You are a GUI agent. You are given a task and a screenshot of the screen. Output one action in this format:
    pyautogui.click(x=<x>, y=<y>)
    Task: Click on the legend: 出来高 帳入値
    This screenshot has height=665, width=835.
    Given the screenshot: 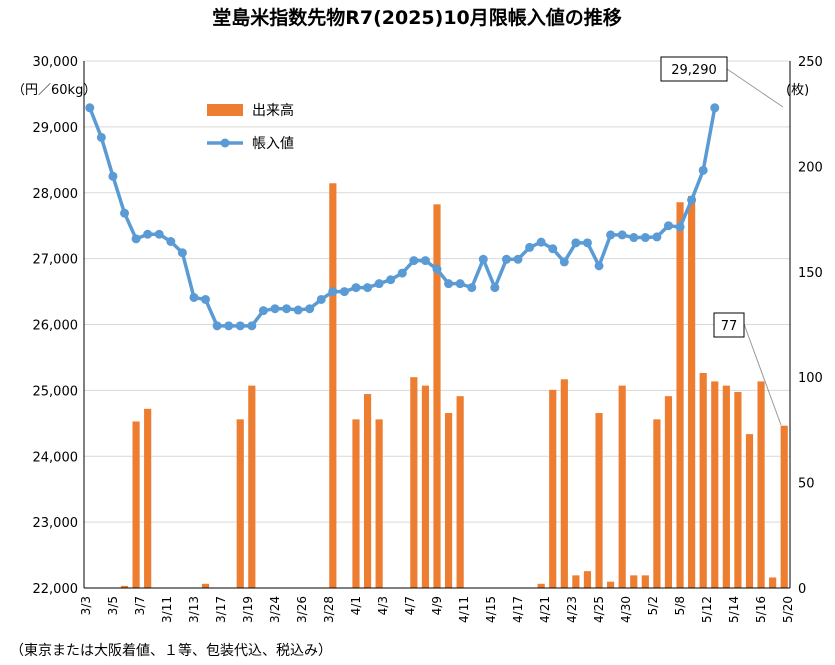 What is the action you would take?
    pyautogui.click(x=250, y=127)
    